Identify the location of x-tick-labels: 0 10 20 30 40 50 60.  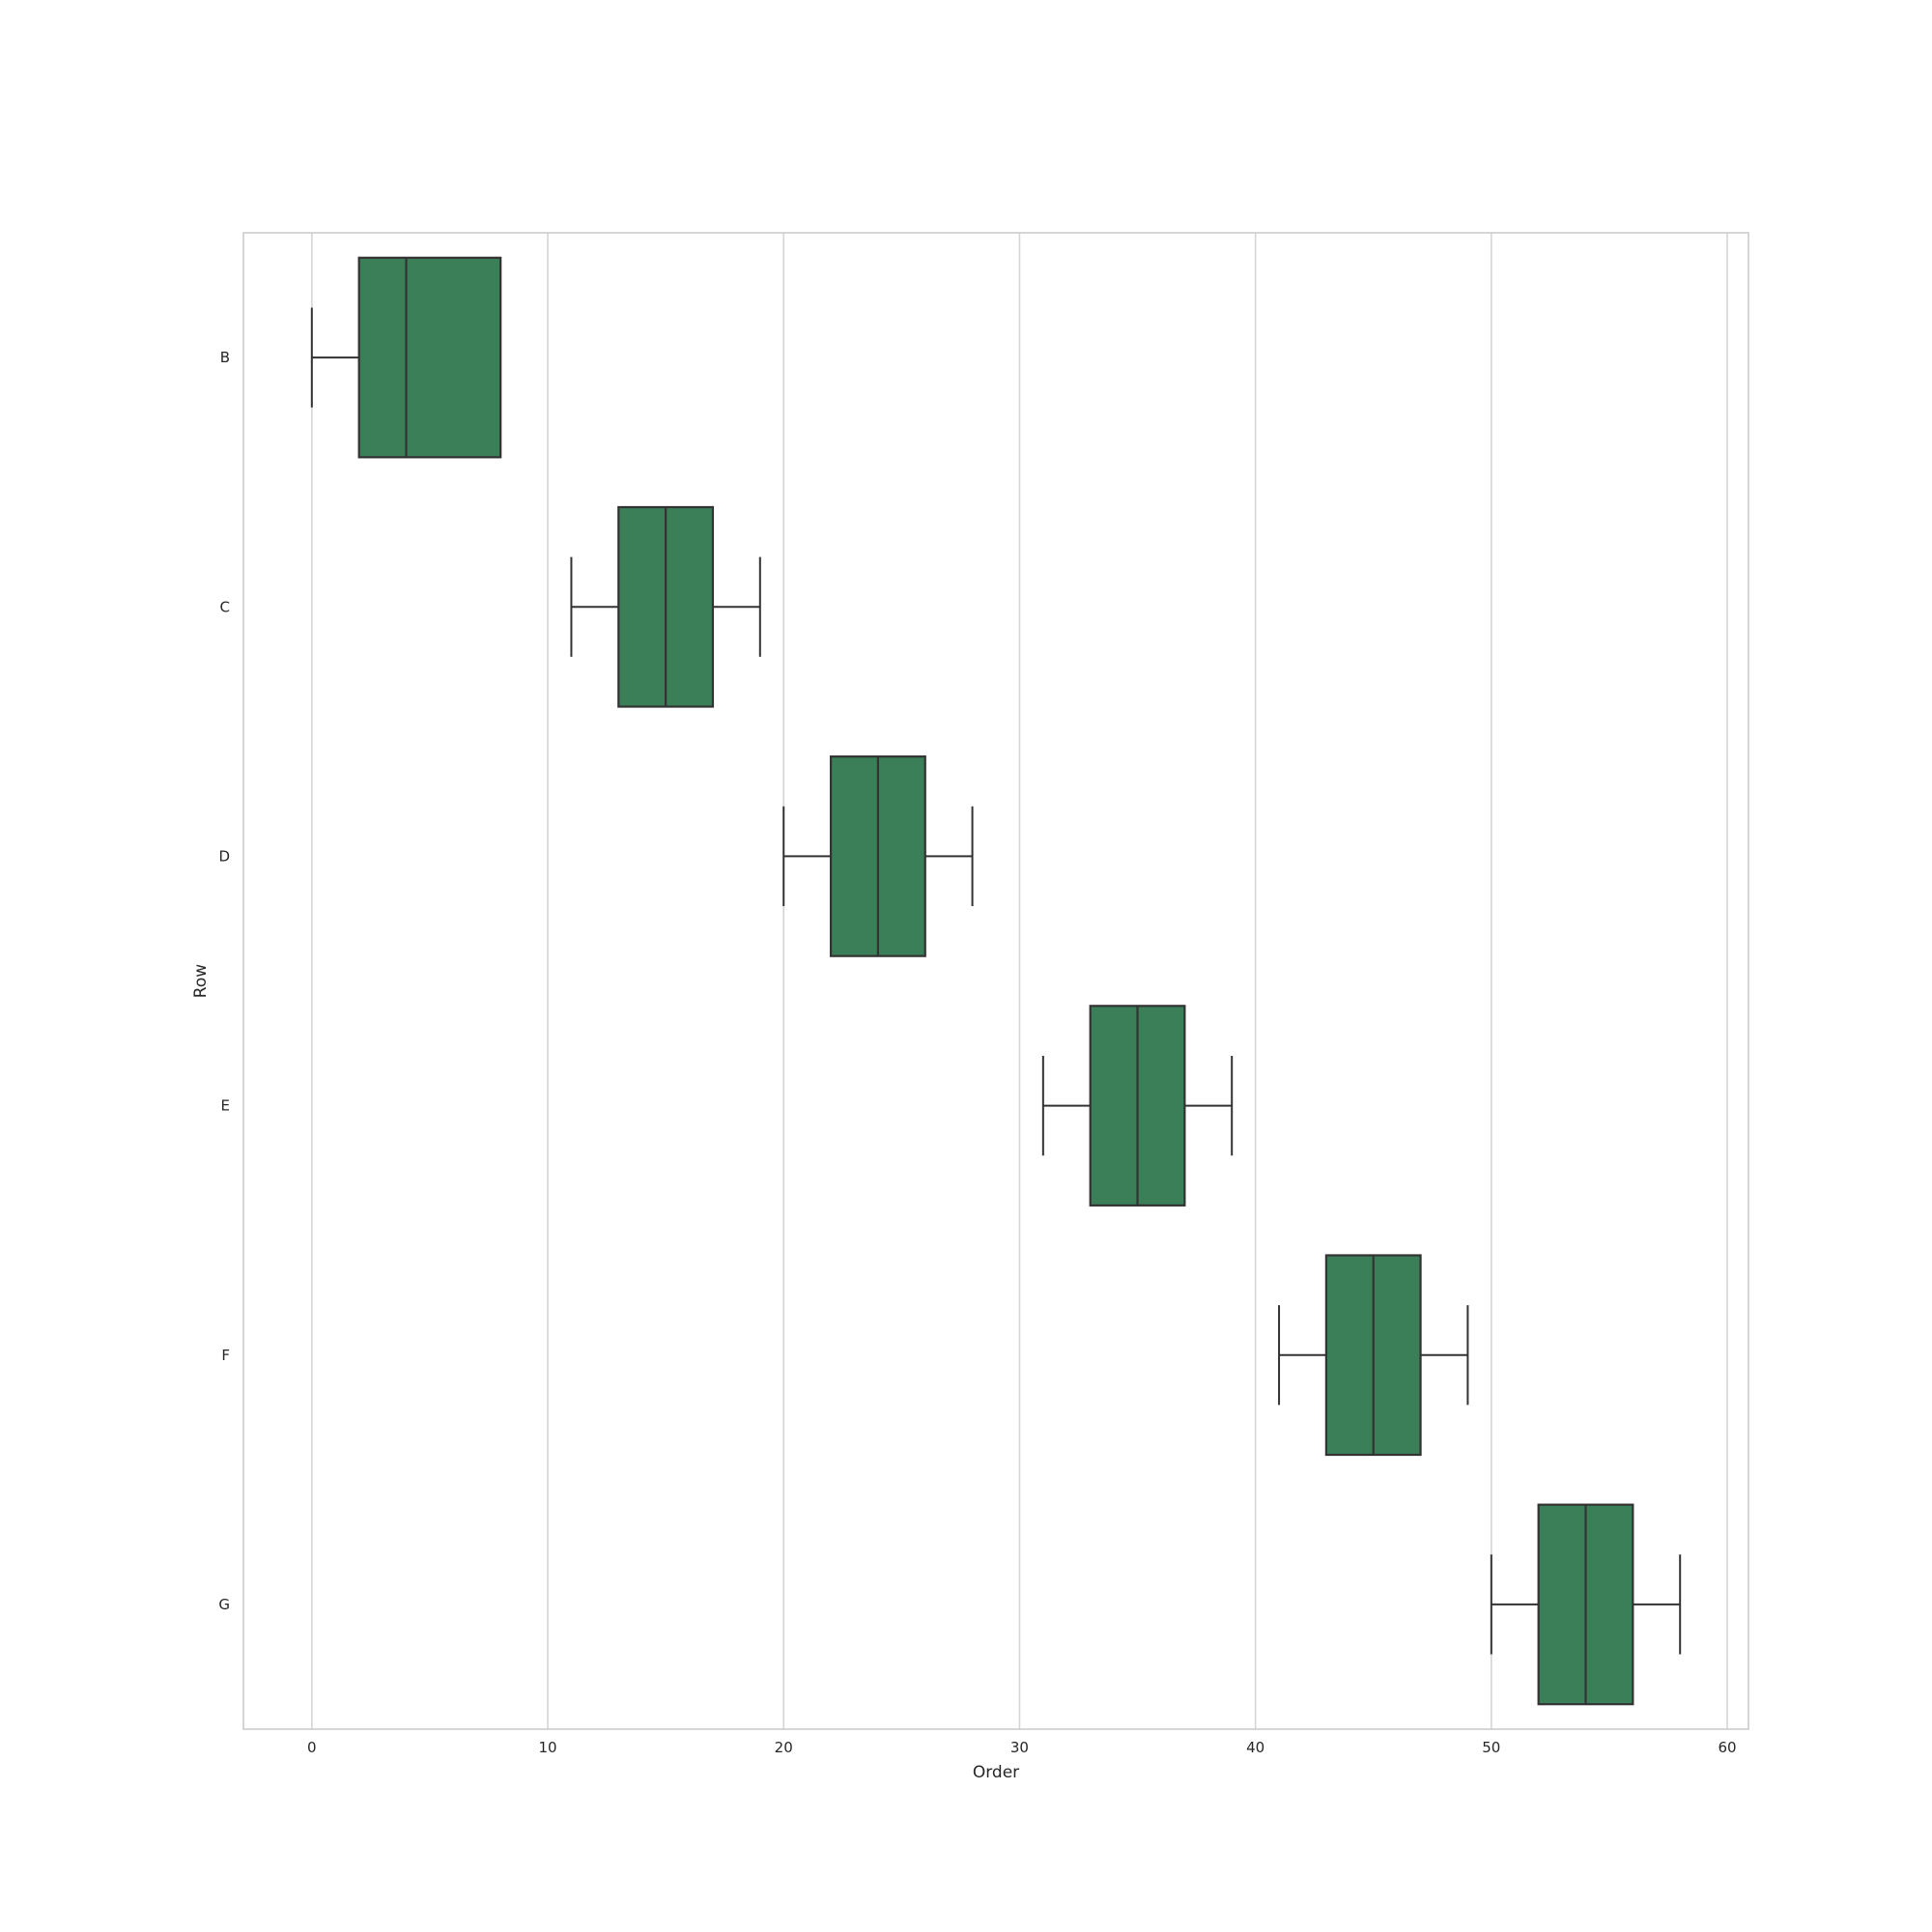
(1022, 1747).